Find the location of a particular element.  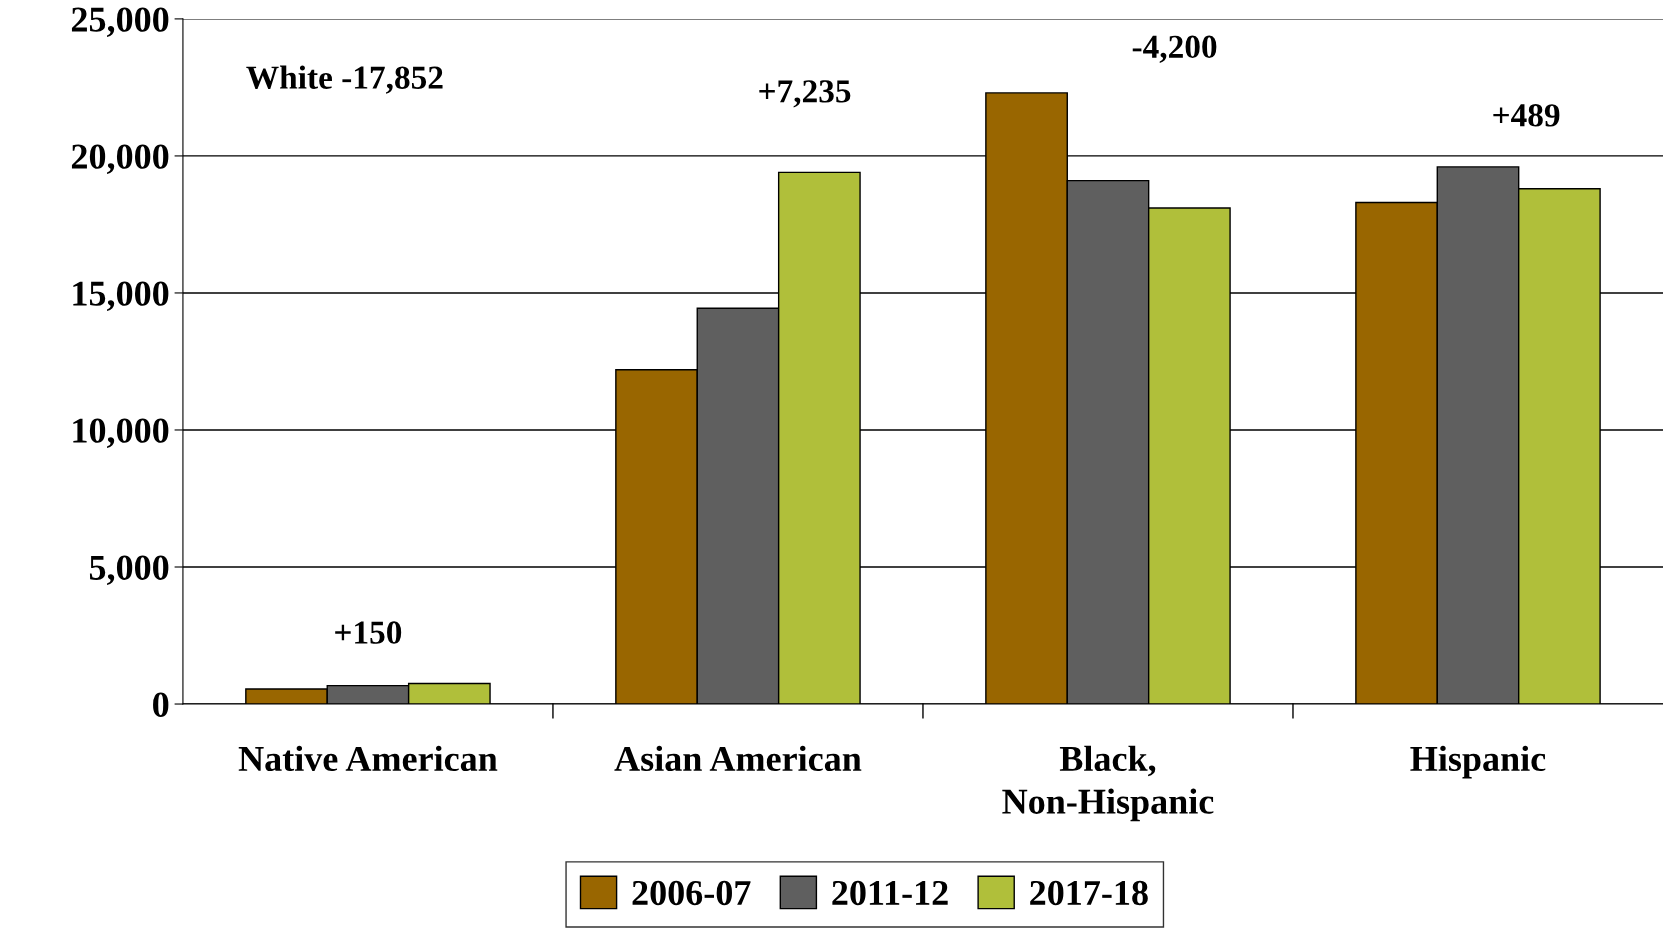

x-tick-label: Hispanic is located at coordinates (1478, 762).